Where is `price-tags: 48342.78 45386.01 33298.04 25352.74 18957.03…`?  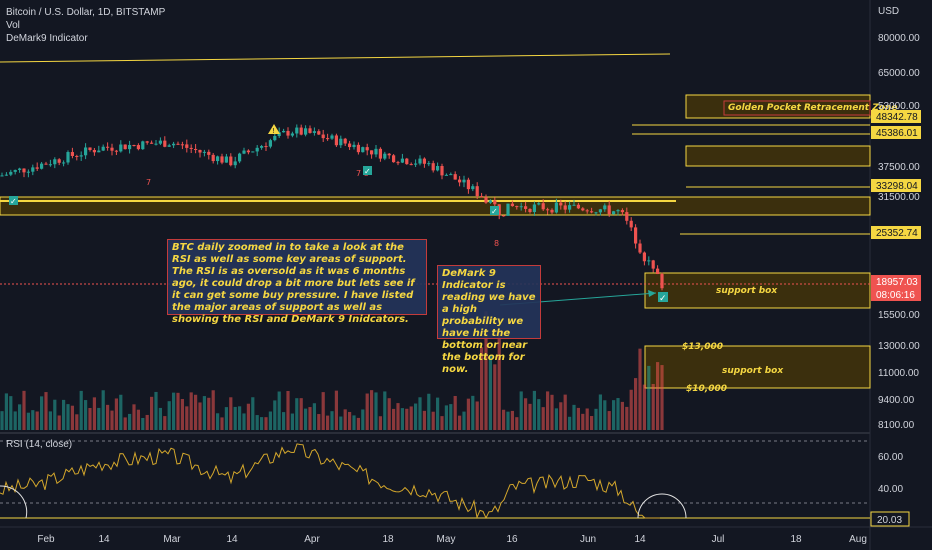 price-tags: 48342.78 45386.01 33298.04 25352.74 18957.03… is located at coordinates (896, 205).